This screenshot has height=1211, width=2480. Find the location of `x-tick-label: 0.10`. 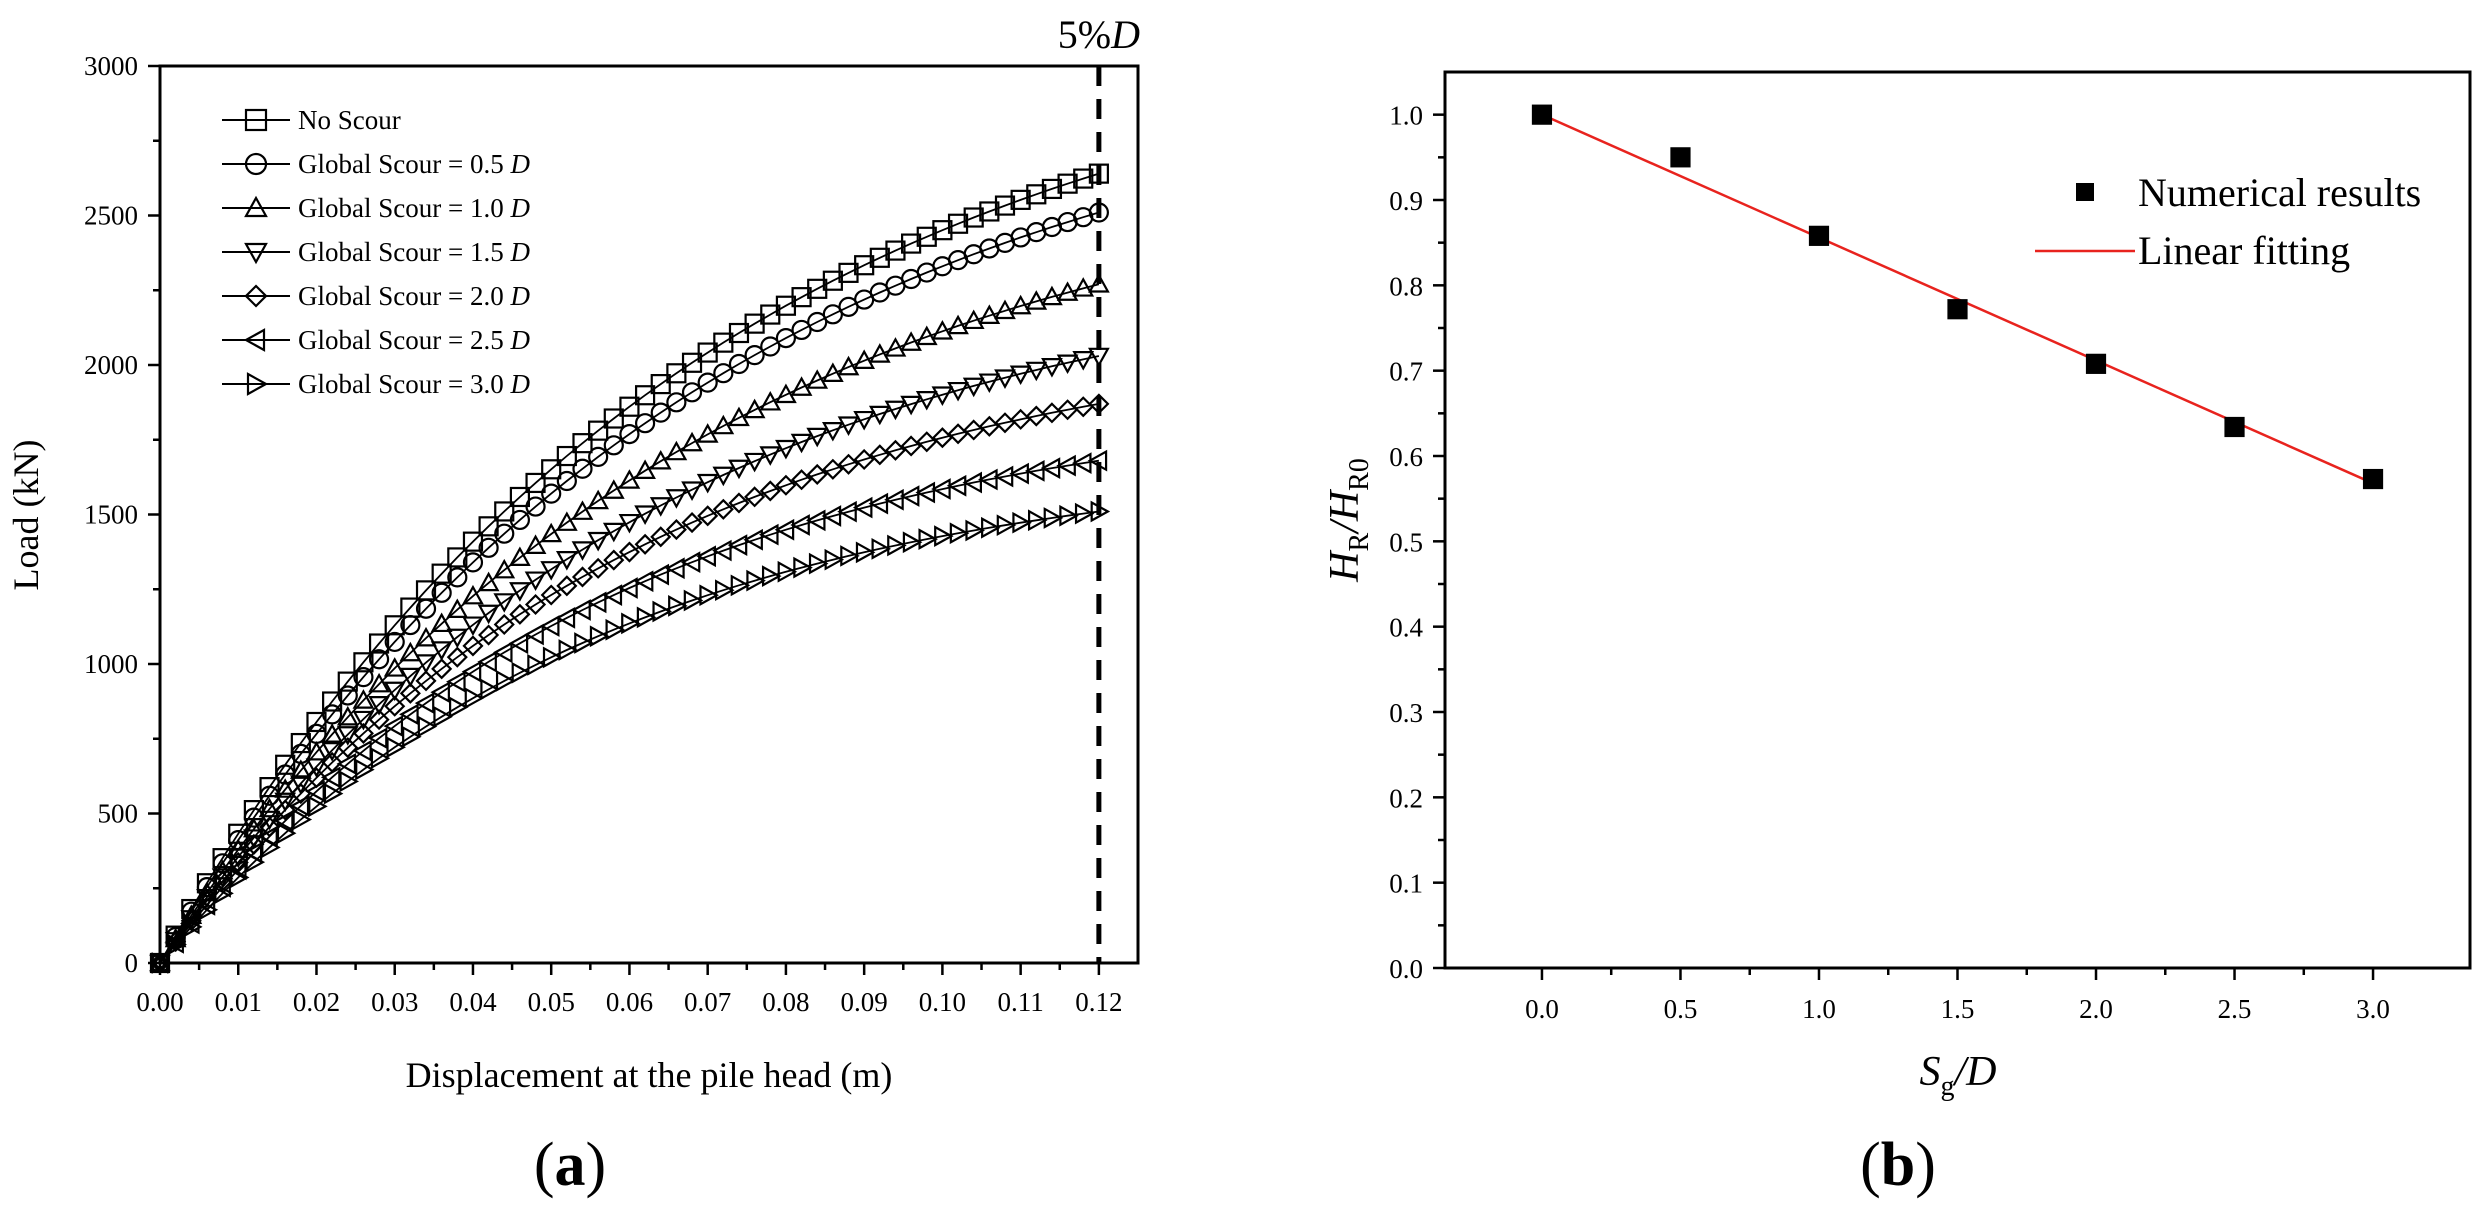

x-tick-label: 0.10 is located at coordinates (942, 1002).